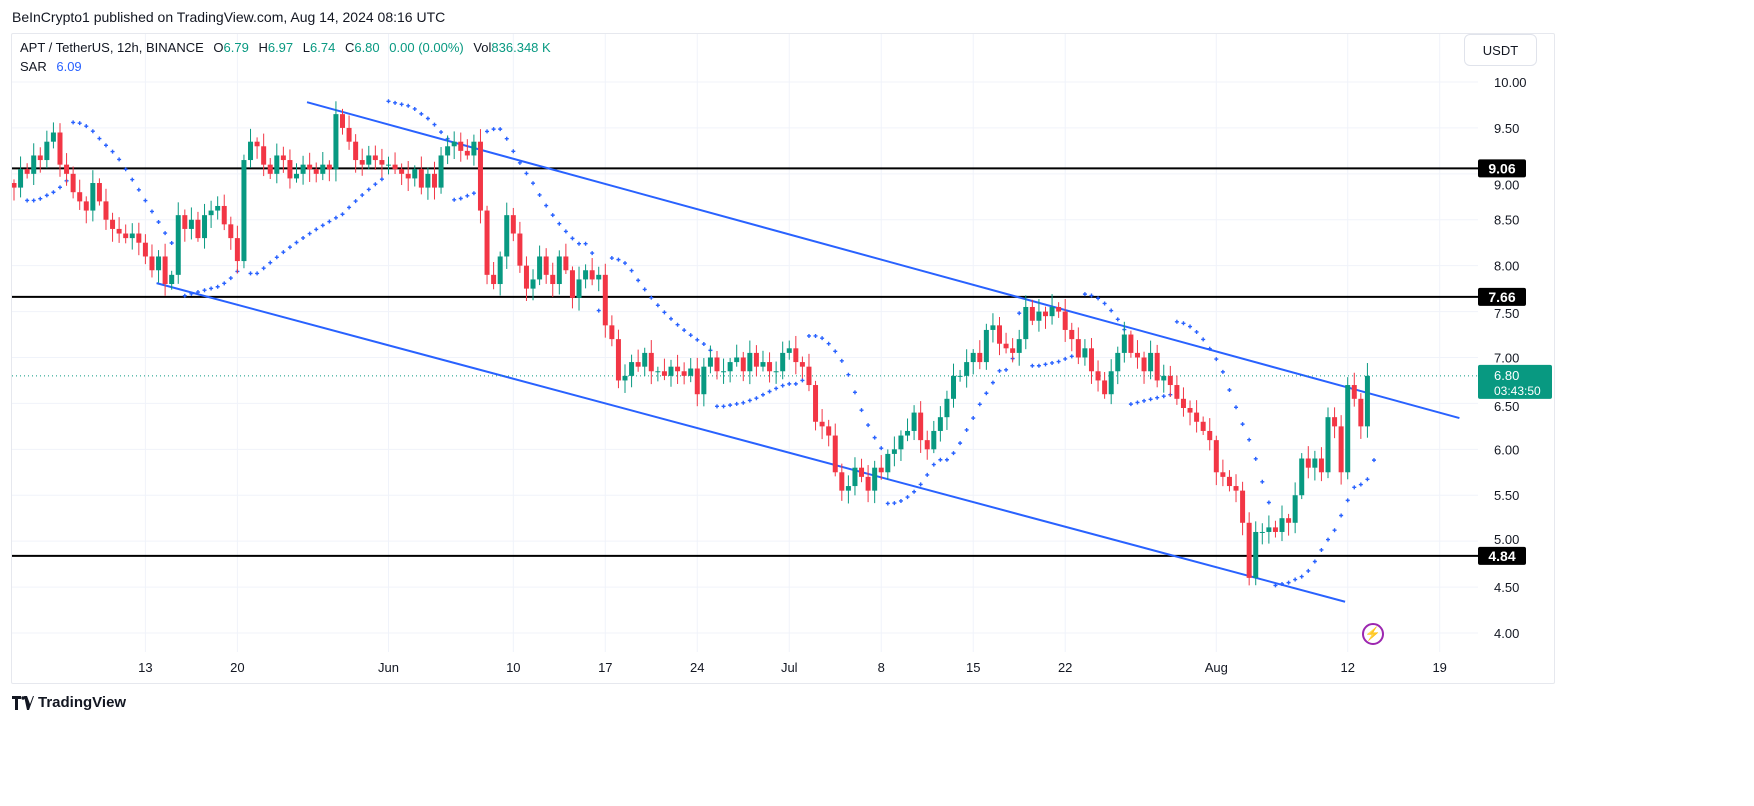  What do you see at coordinates (1500, 50) in the screenshot?
I see `currency-button: USDT` at bounding box center [1500, 50].